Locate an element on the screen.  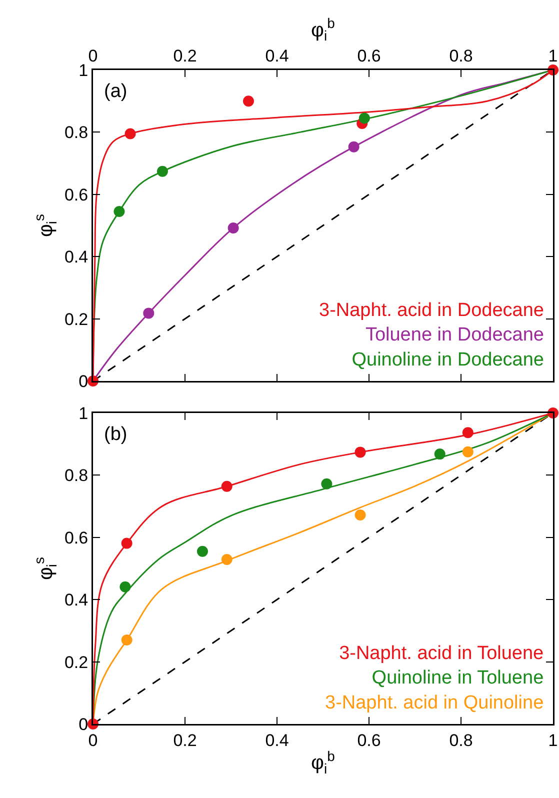
x-tick-label: 0.8 is located at coordinates (461, 740).